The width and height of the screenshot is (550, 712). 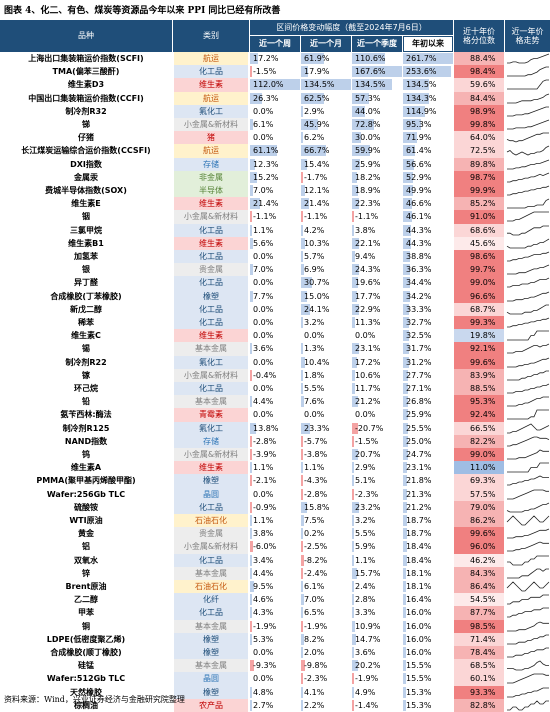 I want to click on change-q1: 5.9%, so click(x=377, y=546).